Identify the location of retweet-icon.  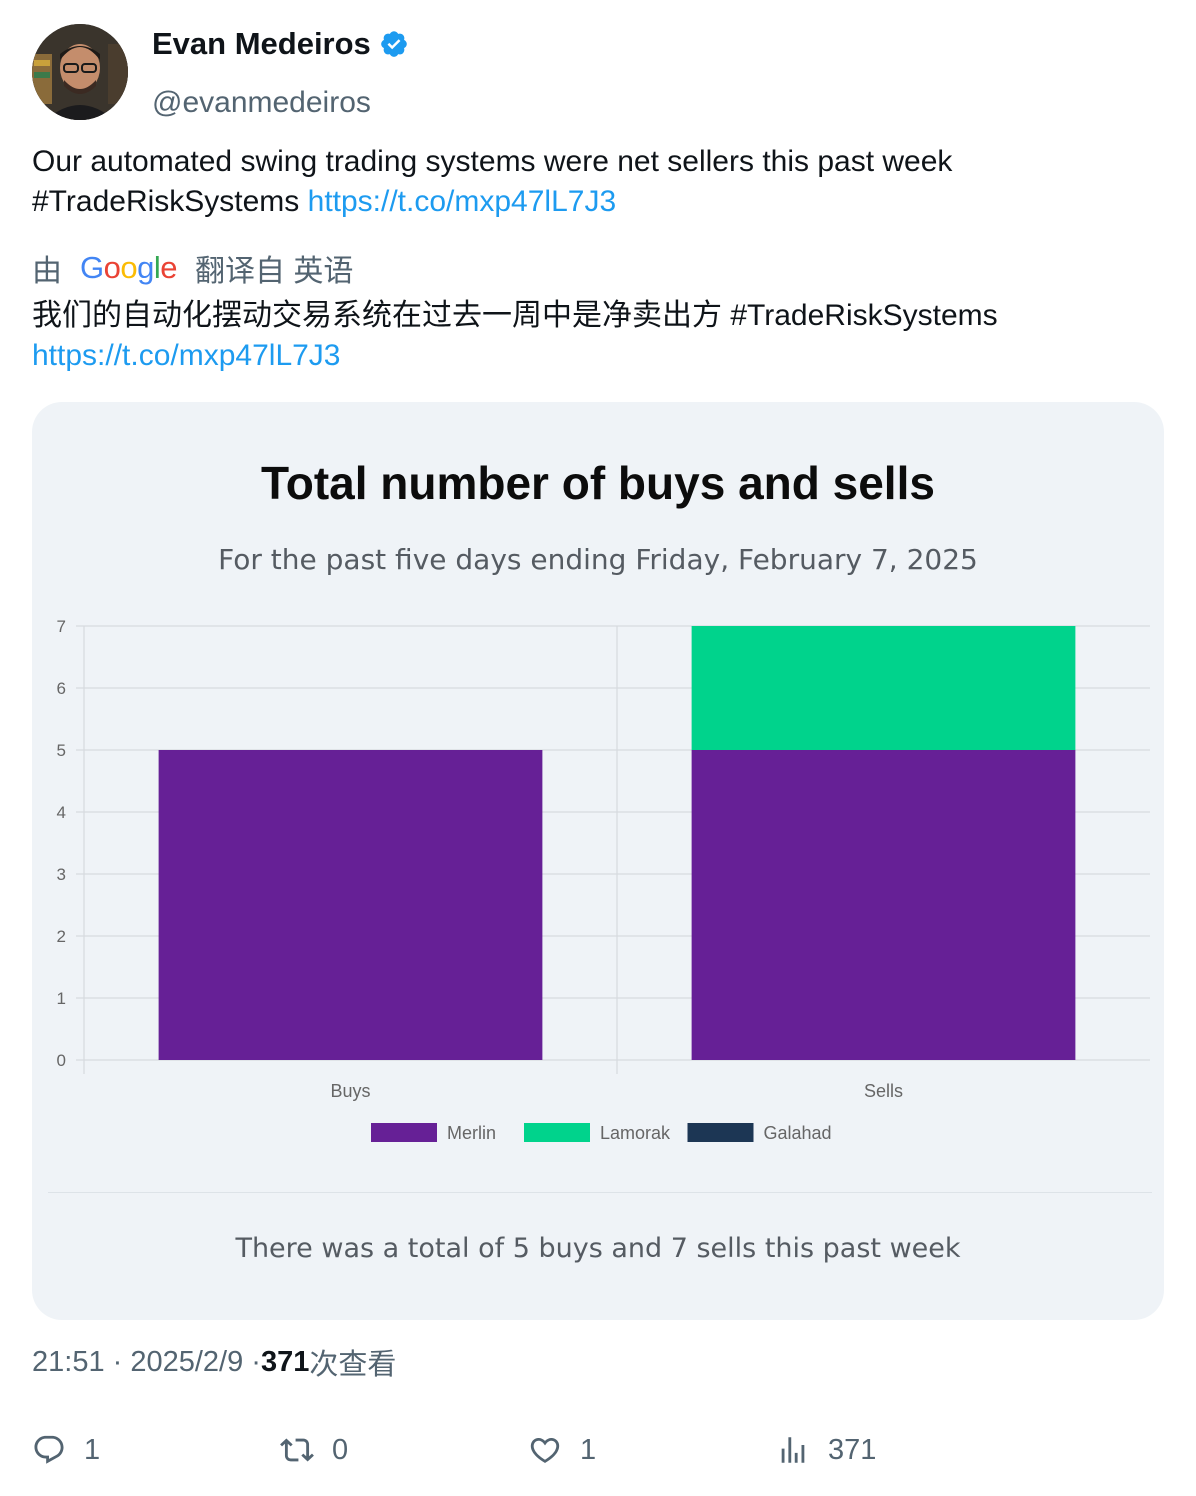
(297, 1450).